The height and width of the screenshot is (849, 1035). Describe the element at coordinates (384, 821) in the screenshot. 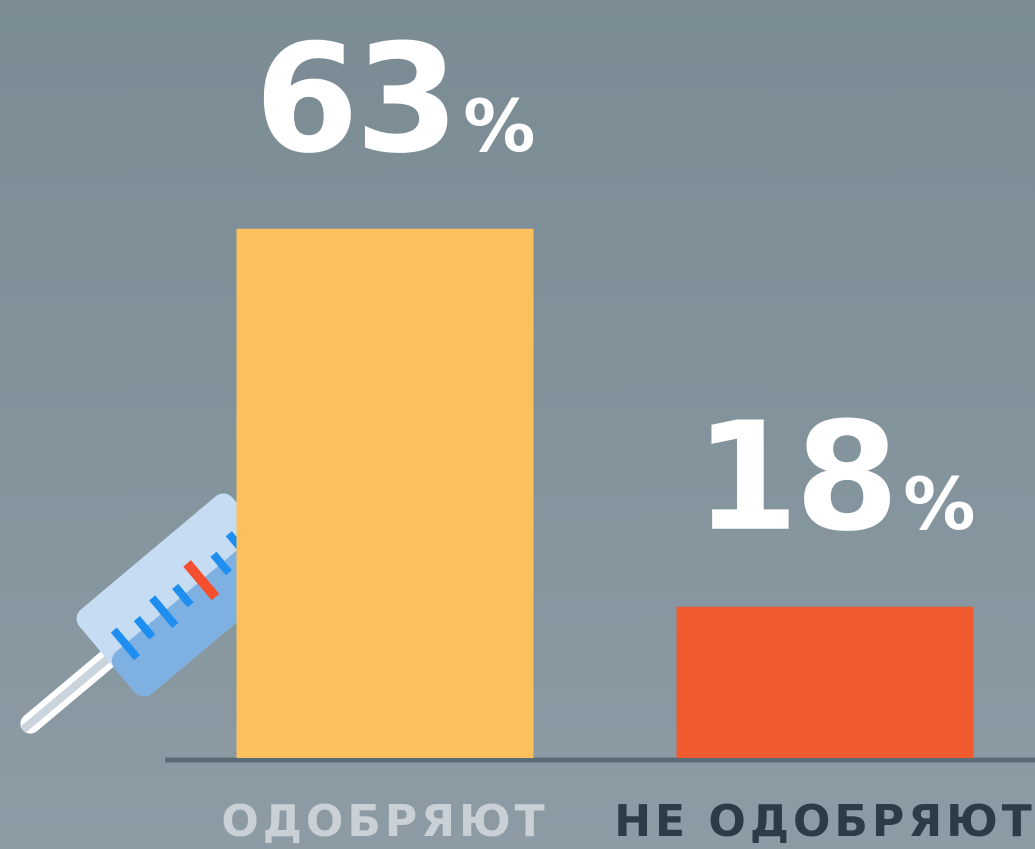

I see `x-tick-label: ОДОБРЯЮТ` at that location.